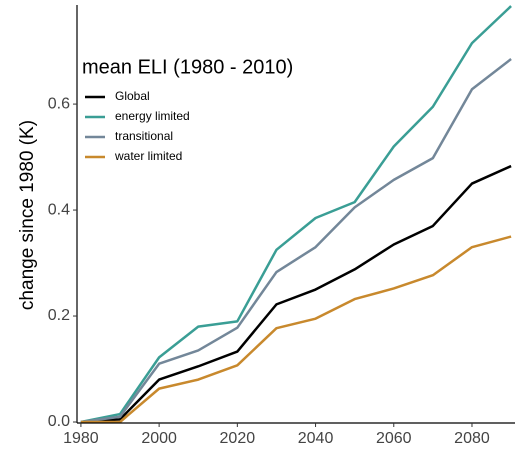 This screenshot has width=515, height=454. What do you see at coordinates (238, 438) in the screenshot?
I see `x-tick-label: 2020` at bounding box center [238, 438].